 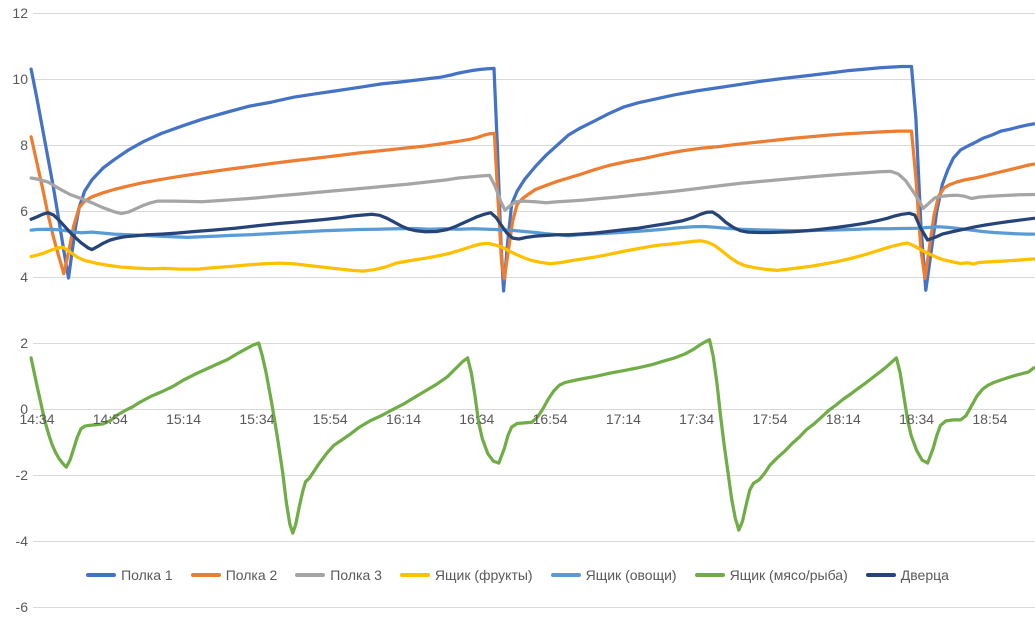 I want to click on x-axis-tick-label: 17:54, so click(x=769, y=419).